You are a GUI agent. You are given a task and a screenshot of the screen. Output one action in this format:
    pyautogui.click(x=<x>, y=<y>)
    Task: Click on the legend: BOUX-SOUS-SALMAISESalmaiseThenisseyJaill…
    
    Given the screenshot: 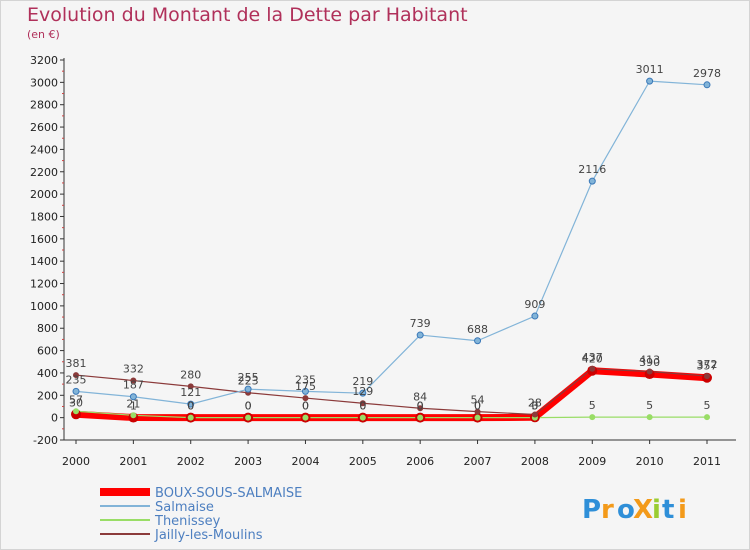 What is the action you would take?
    pyautogui.click(x=201, y=514)
    